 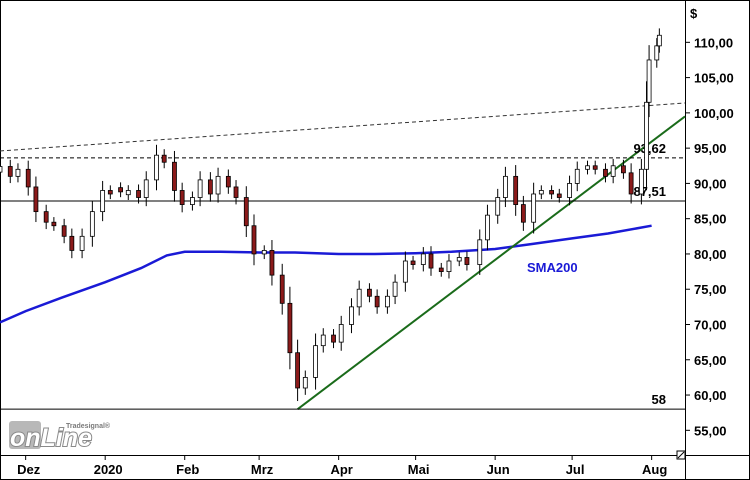 I want to click on resize-grip-icon, so click(x=681, y=455).